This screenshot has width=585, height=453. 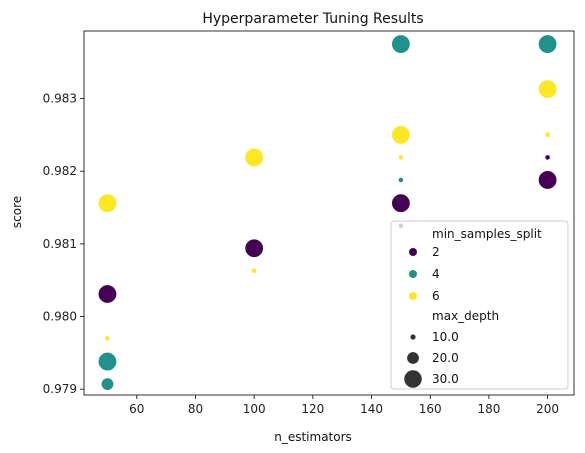 I want to click on chart-title: Hyperparameter Tuning Results, so click(x=312, y=19).